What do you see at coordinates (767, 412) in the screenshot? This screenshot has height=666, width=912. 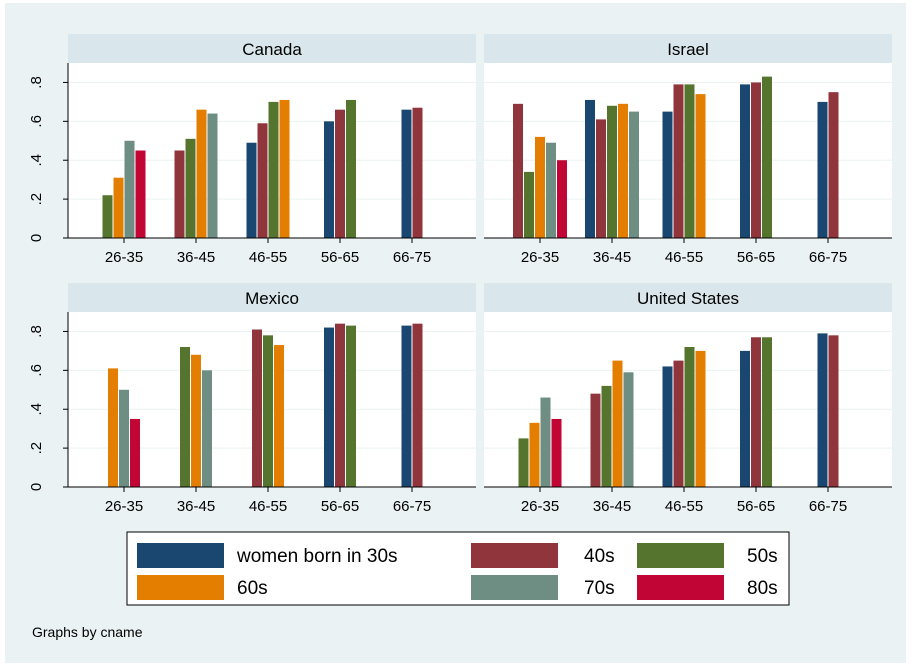 I see `bar-united-states-56-65-50s` at bounding box center [767, 412].